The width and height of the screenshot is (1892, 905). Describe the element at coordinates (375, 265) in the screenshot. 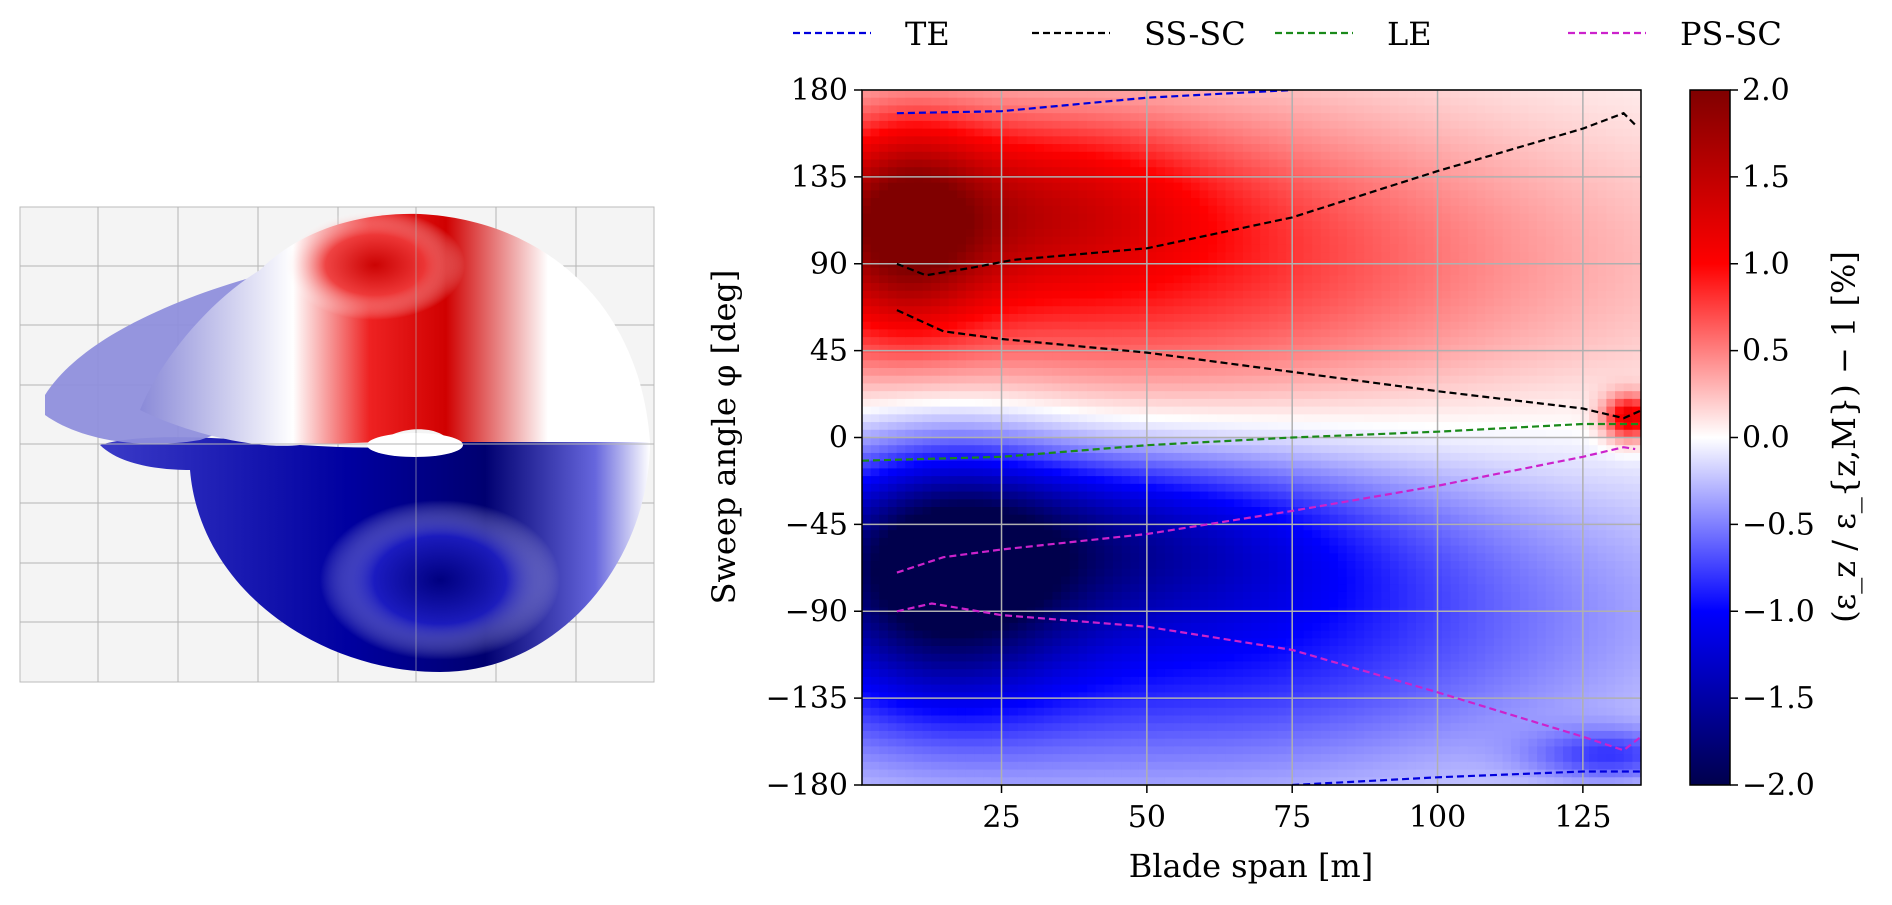

I see `torus-red-highlight` at that location.